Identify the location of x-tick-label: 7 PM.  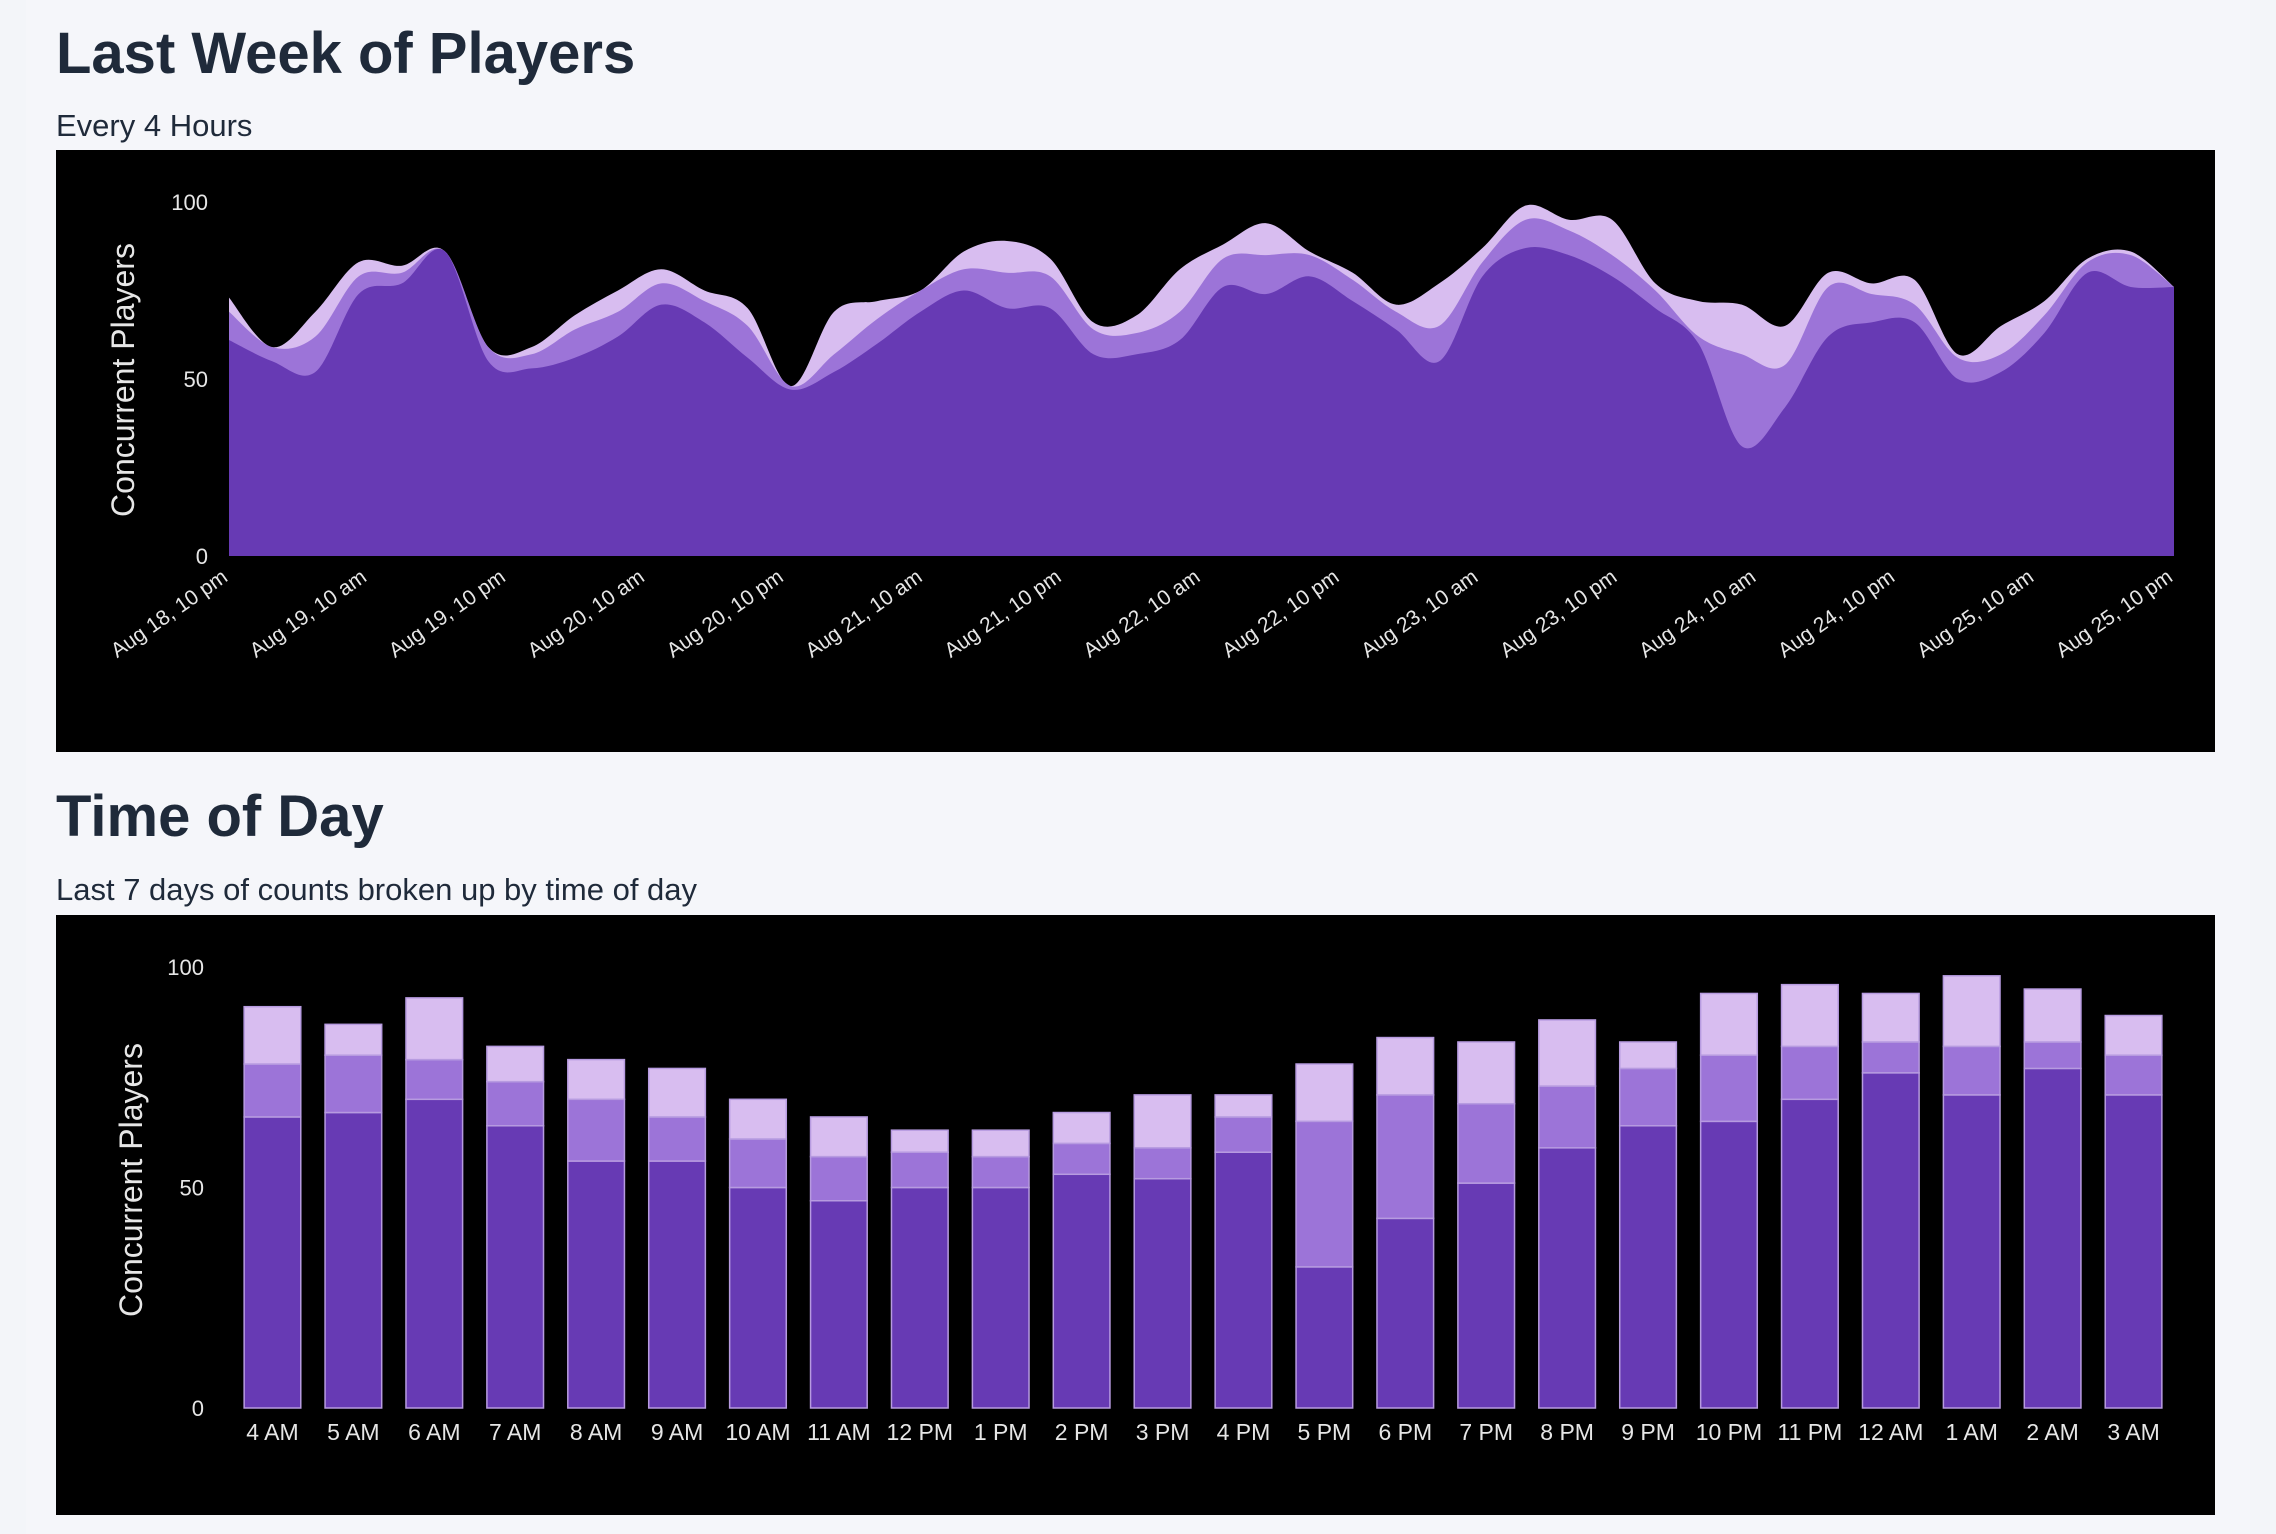
(1486, 1432).